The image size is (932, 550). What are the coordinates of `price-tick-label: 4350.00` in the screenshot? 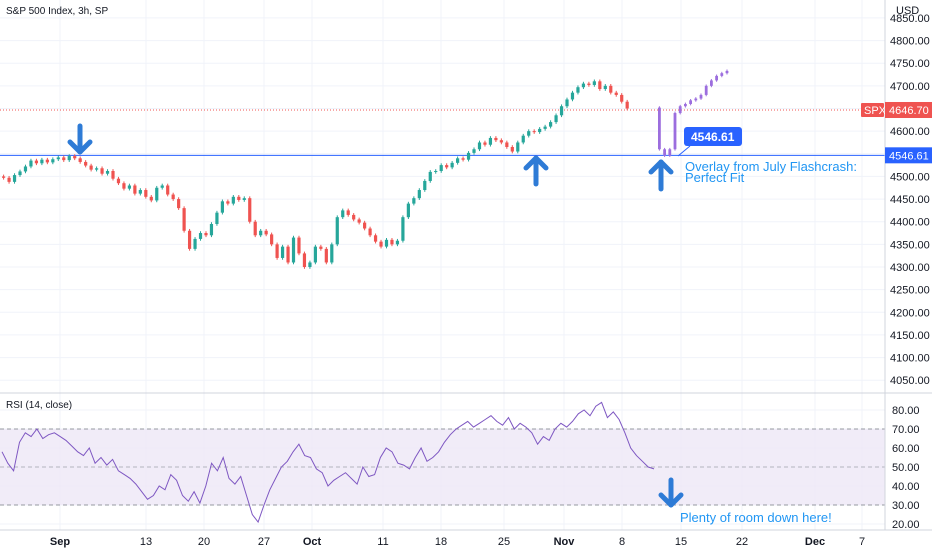 It's located at (910, 245).